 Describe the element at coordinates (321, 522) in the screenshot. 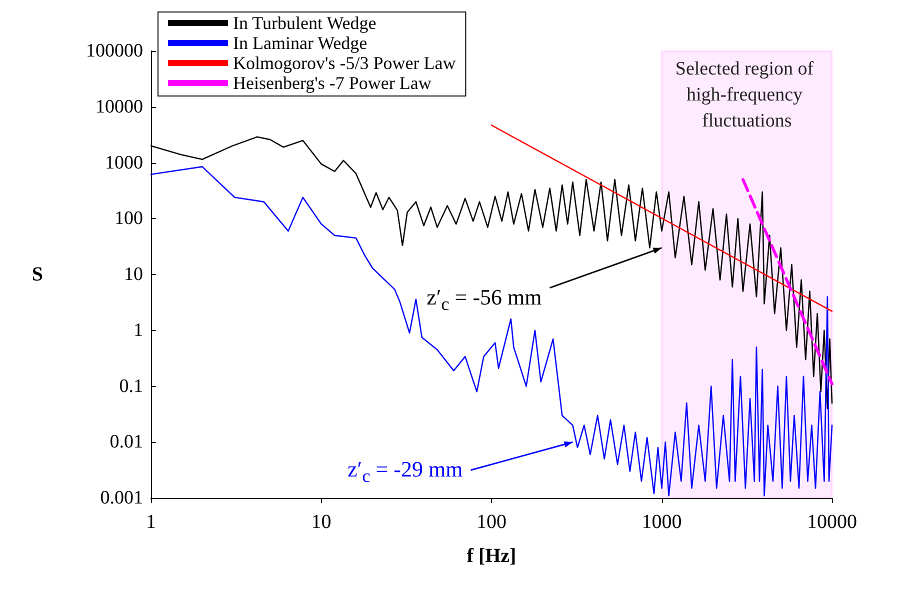

I see `x-tick-label: 10` at that location.